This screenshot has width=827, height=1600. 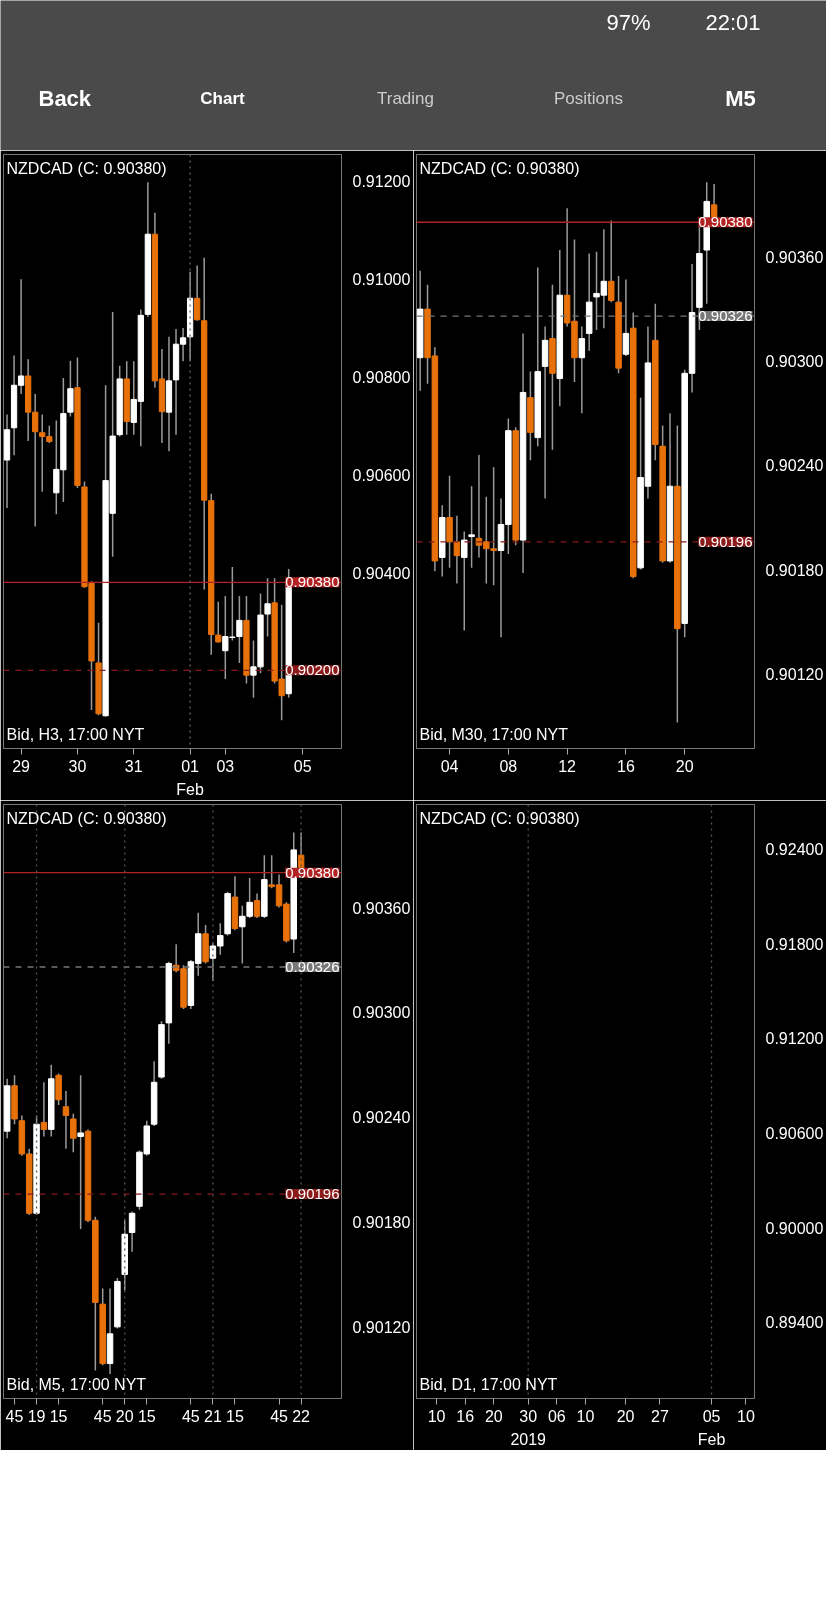 What do you see at coordinates (528, 1439) in the screenshot?
I see `ref-line-label: 2019` at bounding box center [528, 1439].